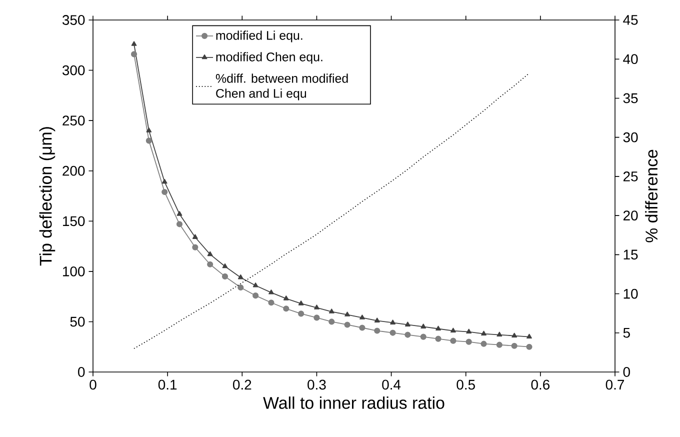 The height and width of the screenshot is (437, 680). What do you see at coordinates (73, 121) in the screenshot?
I see `y-tick-label: 250` at bounding box center [73, 121].